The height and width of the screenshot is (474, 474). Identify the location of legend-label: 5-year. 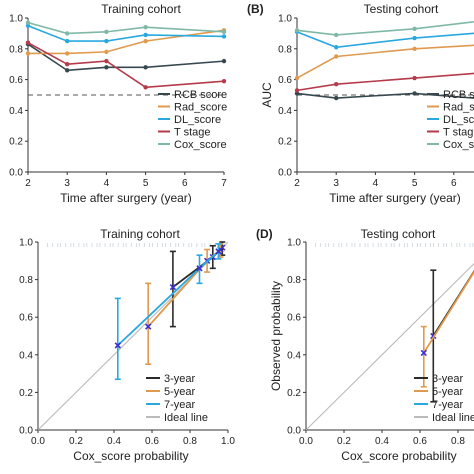
(180, 392).